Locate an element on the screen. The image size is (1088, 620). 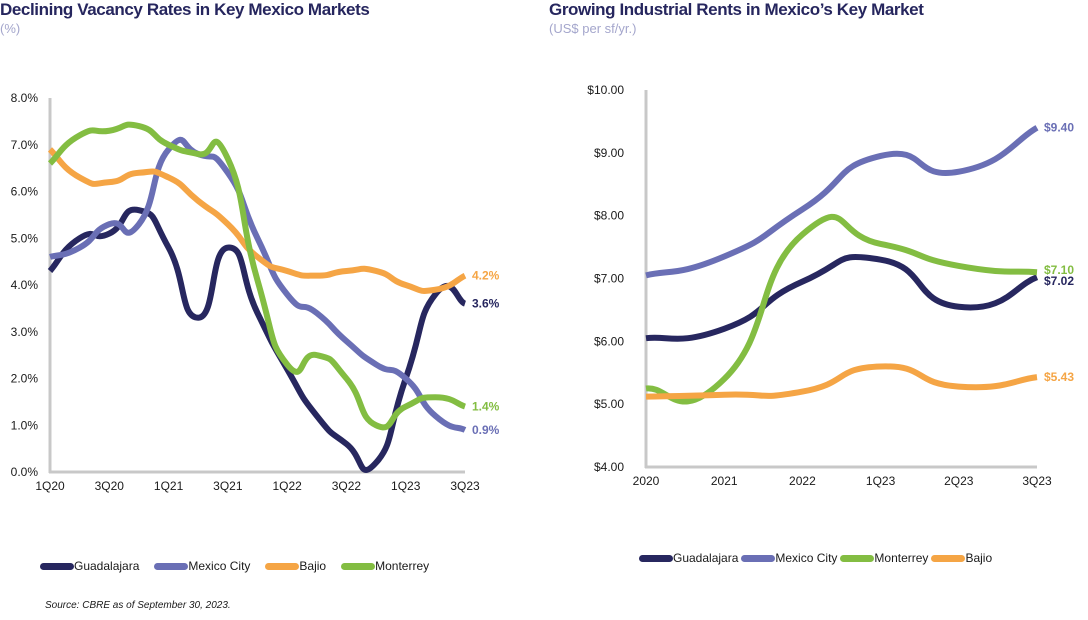
vacancy-y-tick-label: 3.0% is located at coordinates (25, 332).